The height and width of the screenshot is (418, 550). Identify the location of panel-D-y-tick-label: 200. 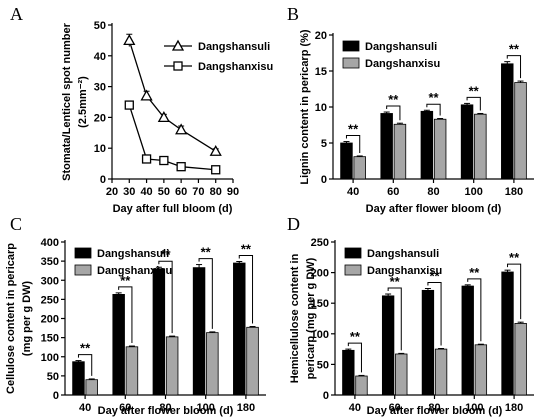
(320, 274).